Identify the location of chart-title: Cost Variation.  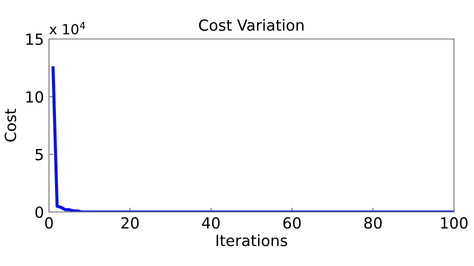
(251, 25).